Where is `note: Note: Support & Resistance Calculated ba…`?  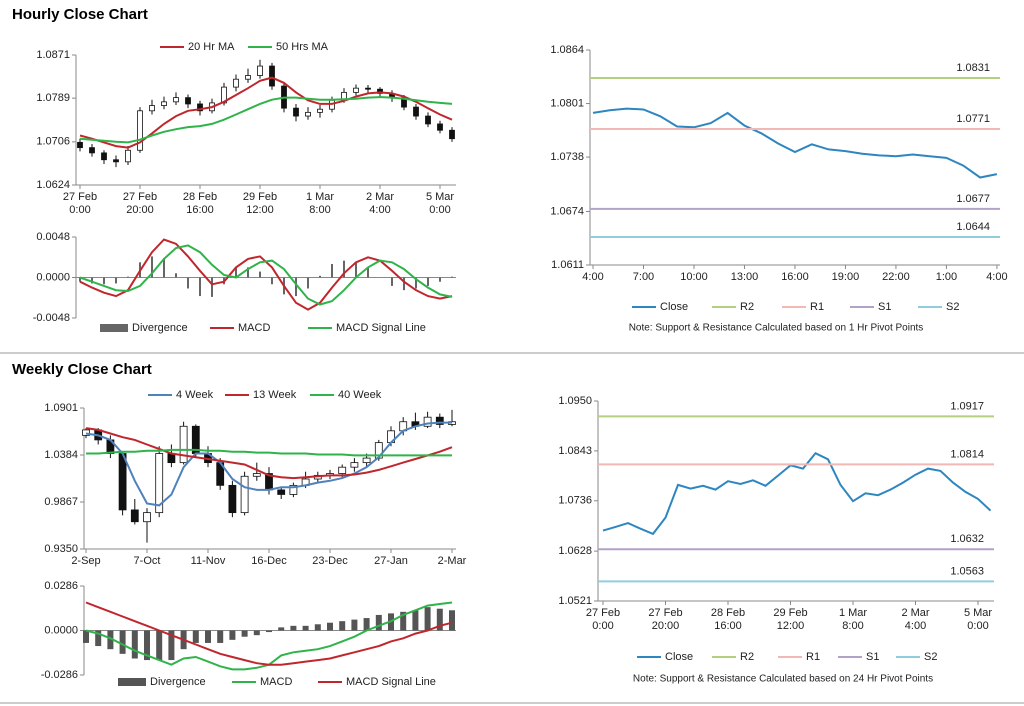
note: Note: Support & Resistance Calculated ba… is located at coordinates (776, 328).